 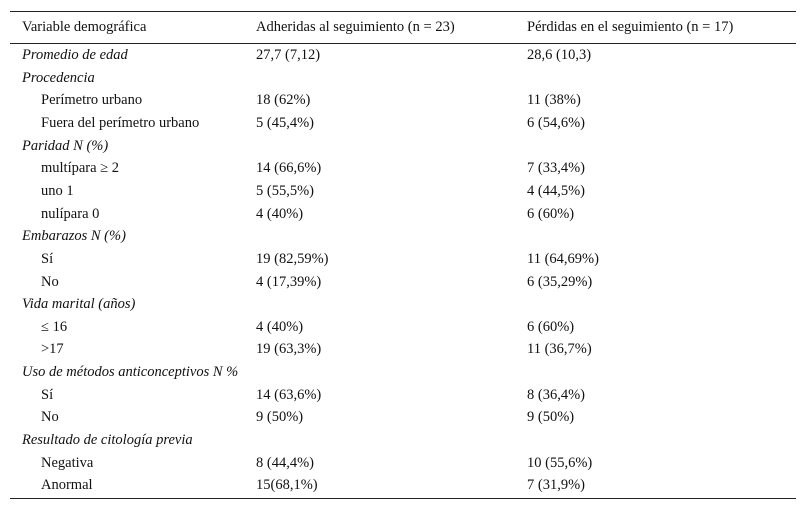 What do you see at coordinates (285, 122) in the screenshot?
I see `cell-value: 5 (45,4%)` at bounding box center [285, 122].